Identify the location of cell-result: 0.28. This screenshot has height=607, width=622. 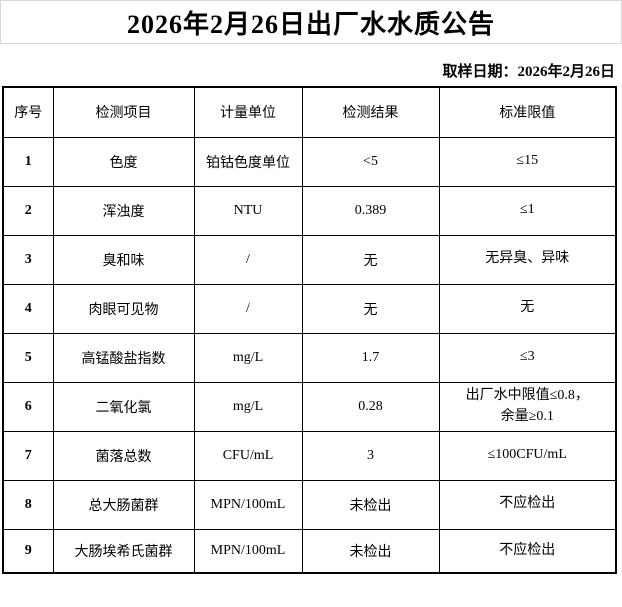
(370, 406).